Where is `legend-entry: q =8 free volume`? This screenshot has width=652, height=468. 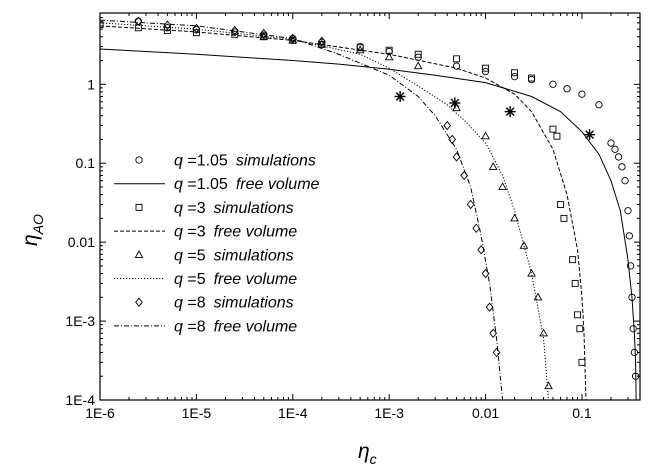 legend-entry: q =8 free volume is located at coordinates (205, 326).